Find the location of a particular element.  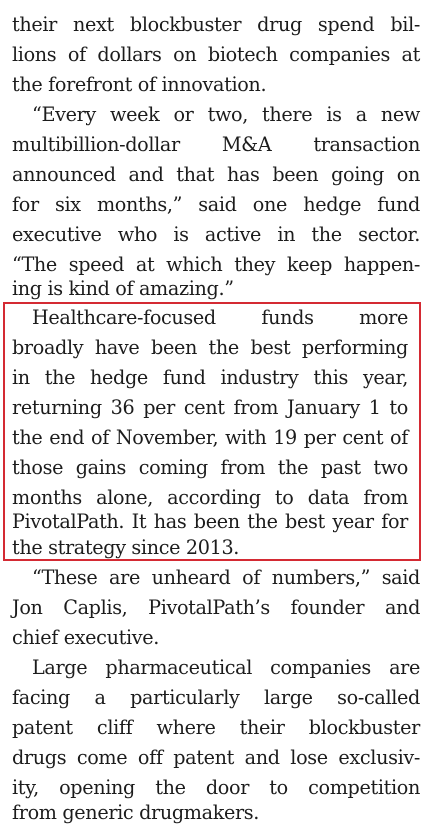

paragraph-line: multibillion-dollar M&A transaction is located at coordinates (216, 144).